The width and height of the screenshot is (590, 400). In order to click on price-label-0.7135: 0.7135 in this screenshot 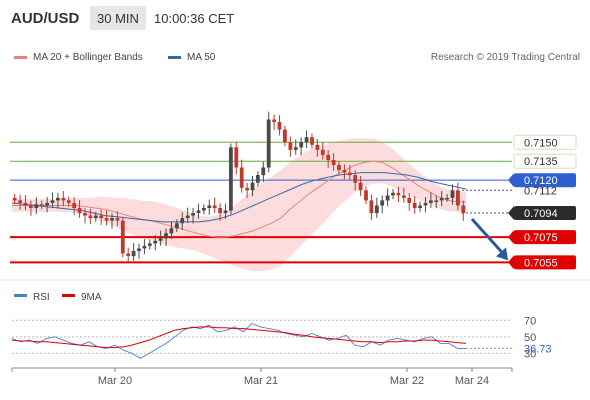, I will do `click(541, 162)`.